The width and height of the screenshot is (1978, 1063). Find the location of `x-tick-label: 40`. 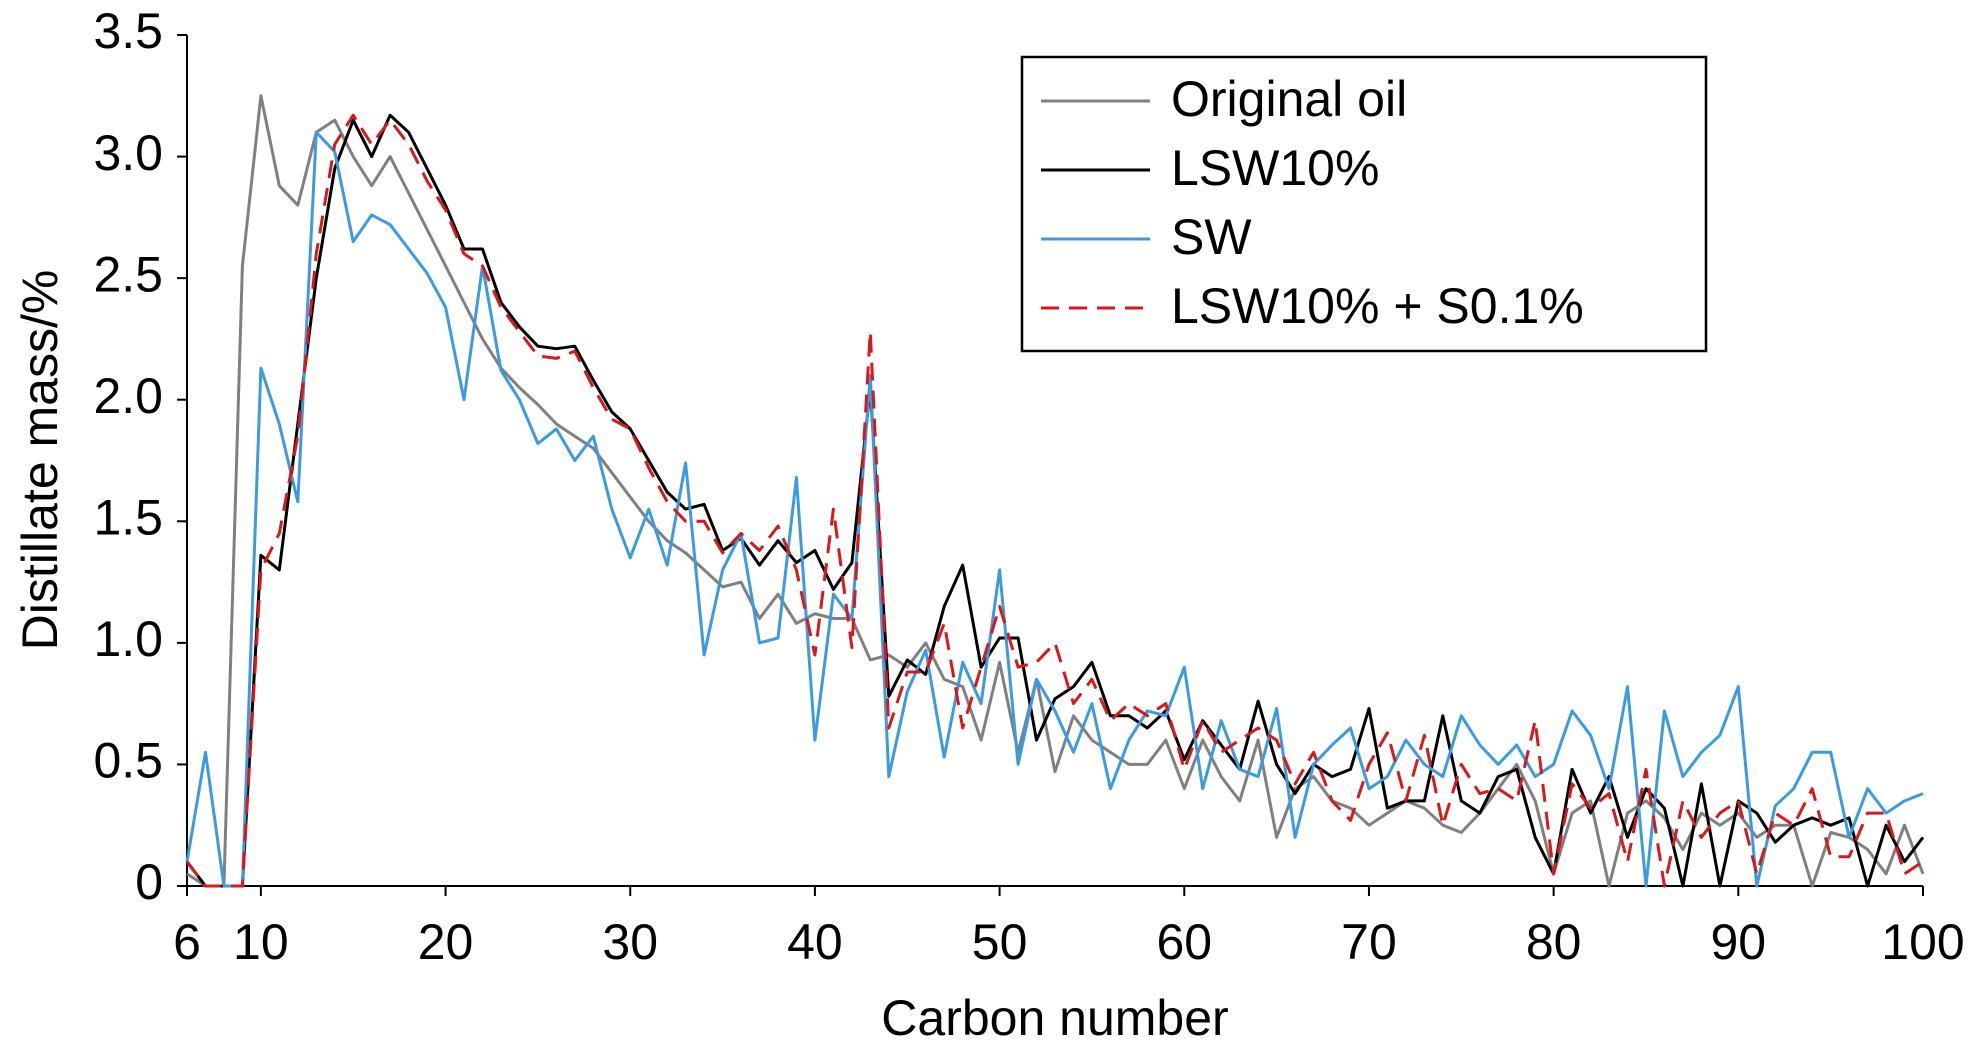

x-tick-label: 40 is located at coordinates (815, 942).